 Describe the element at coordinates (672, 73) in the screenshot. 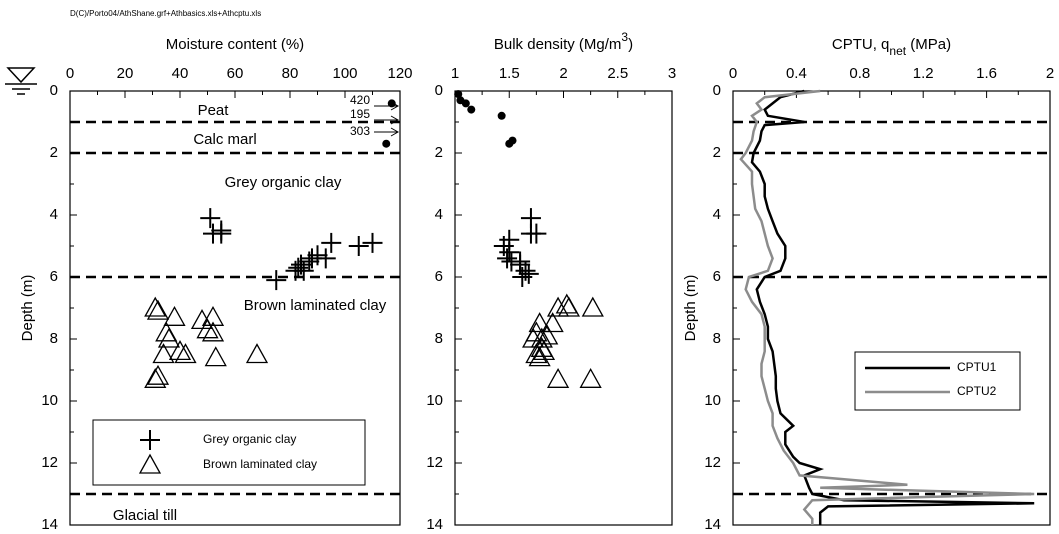

I see `x-tick-label: 3` at that location.